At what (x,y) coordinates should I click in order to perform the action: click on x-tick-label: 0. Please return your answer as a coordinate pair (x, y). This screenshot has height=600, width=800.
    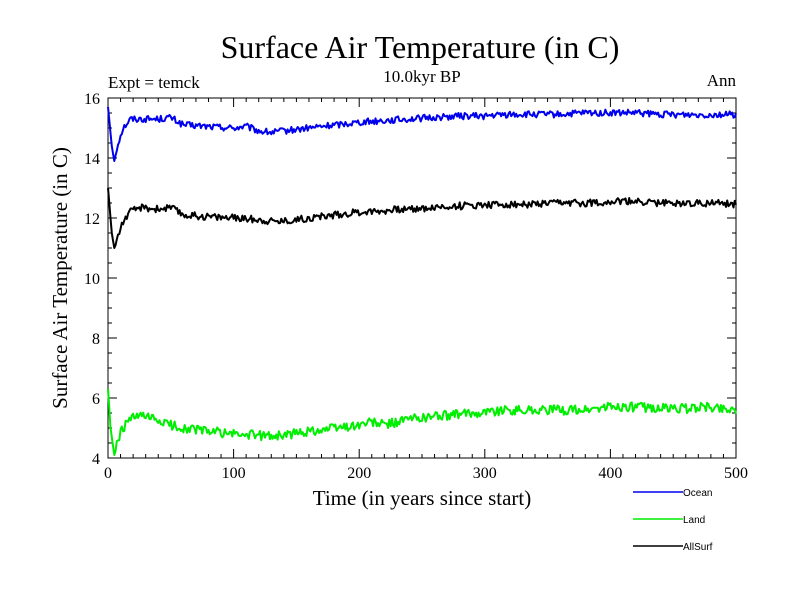
    Looking at the image, I should click on (108, 473).